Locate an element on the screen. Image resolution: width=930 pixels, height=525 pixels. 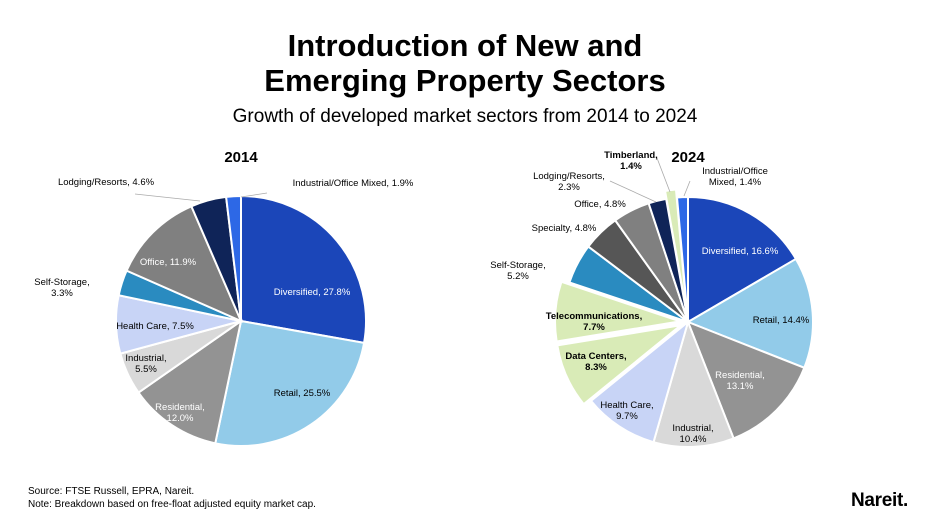
data-label-industrial-office-mixed: Industrial/Office Mixed, 1.4% is located at coordinates (735, 177).